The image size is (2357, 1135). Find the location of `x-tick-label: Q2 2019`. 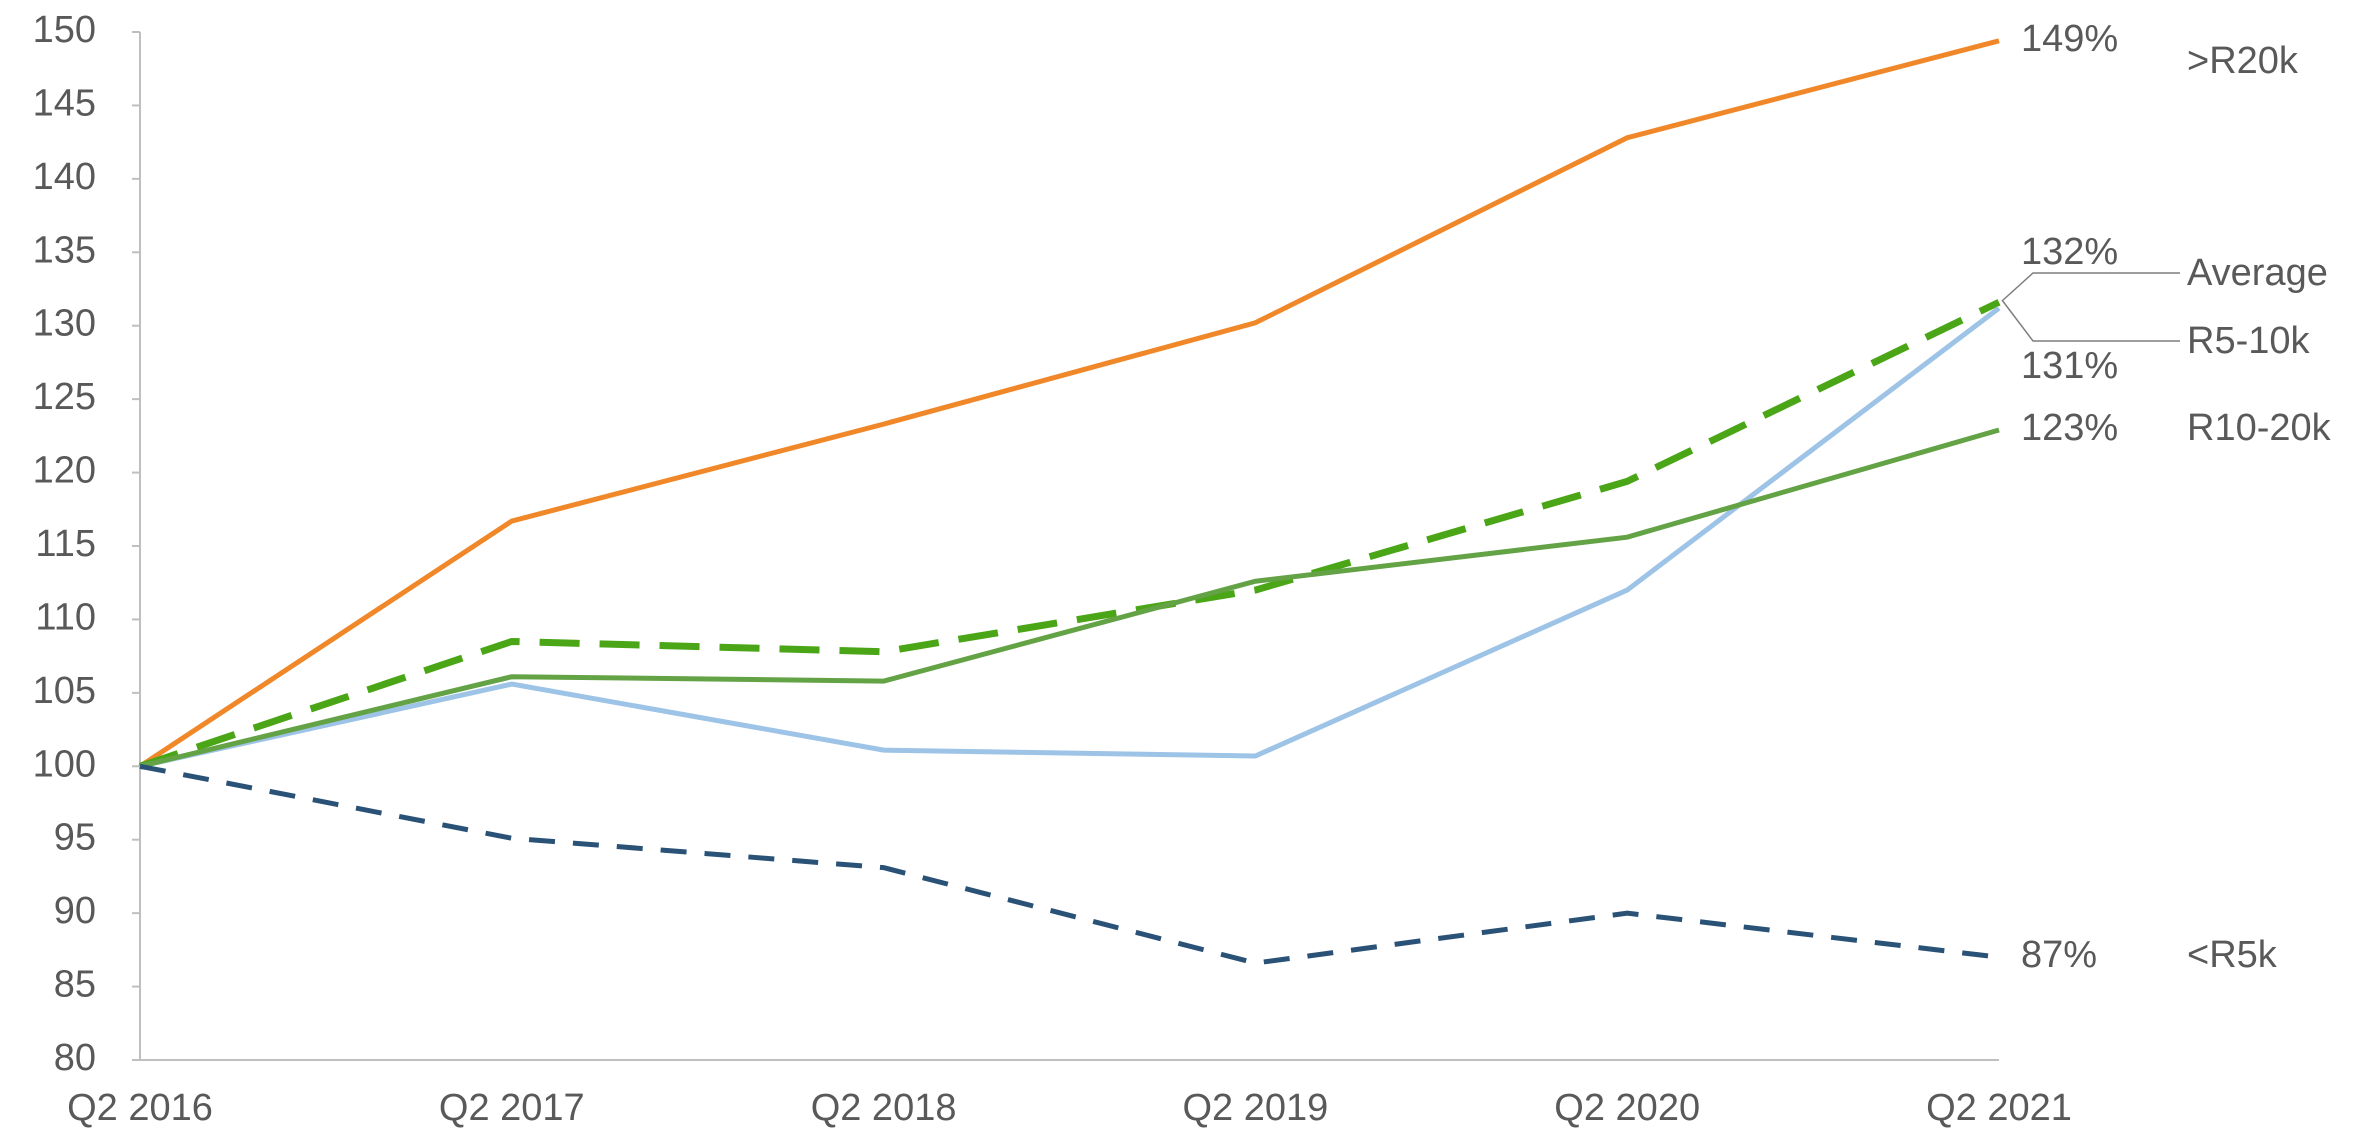

x-tick-label: Q2 2019 is located at coordinates (1256, 1108).